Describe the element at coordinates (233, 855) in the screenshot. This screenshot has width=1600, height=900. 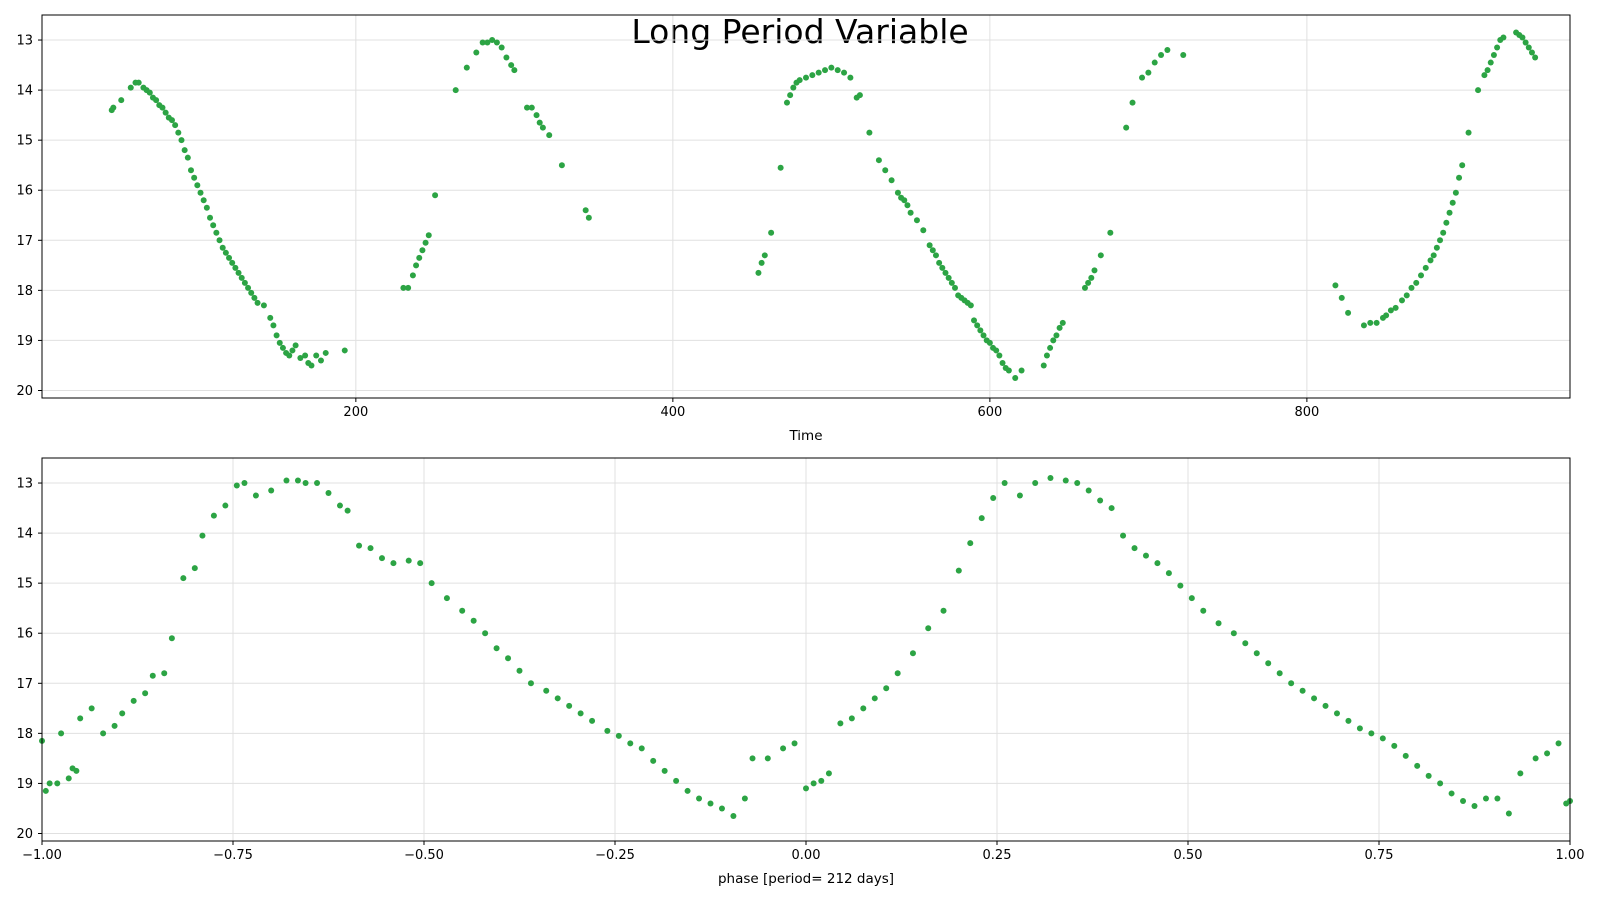
I see `phase-plot-x-tick-label: −0.75` at that location.